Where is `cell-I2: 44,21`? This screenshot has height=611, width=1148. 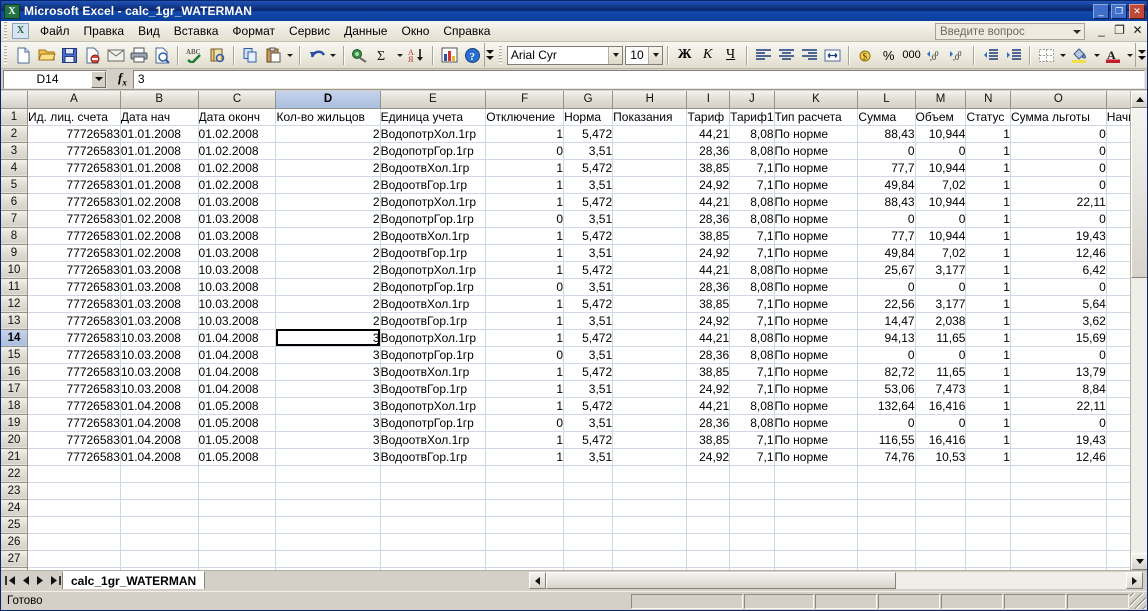
cell-I2: 44,21 is located at coordinates (708, 134).